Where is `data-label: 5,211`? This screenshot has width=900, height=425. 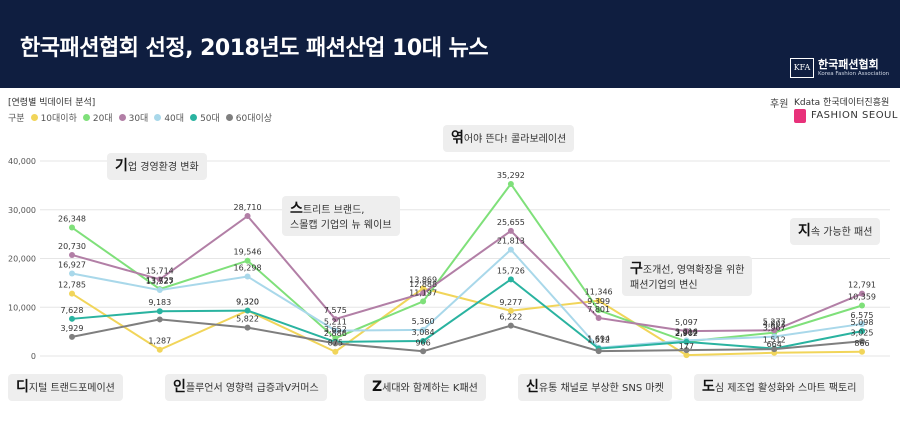
data-label: 5,211 is located at coordinates (335, 322).